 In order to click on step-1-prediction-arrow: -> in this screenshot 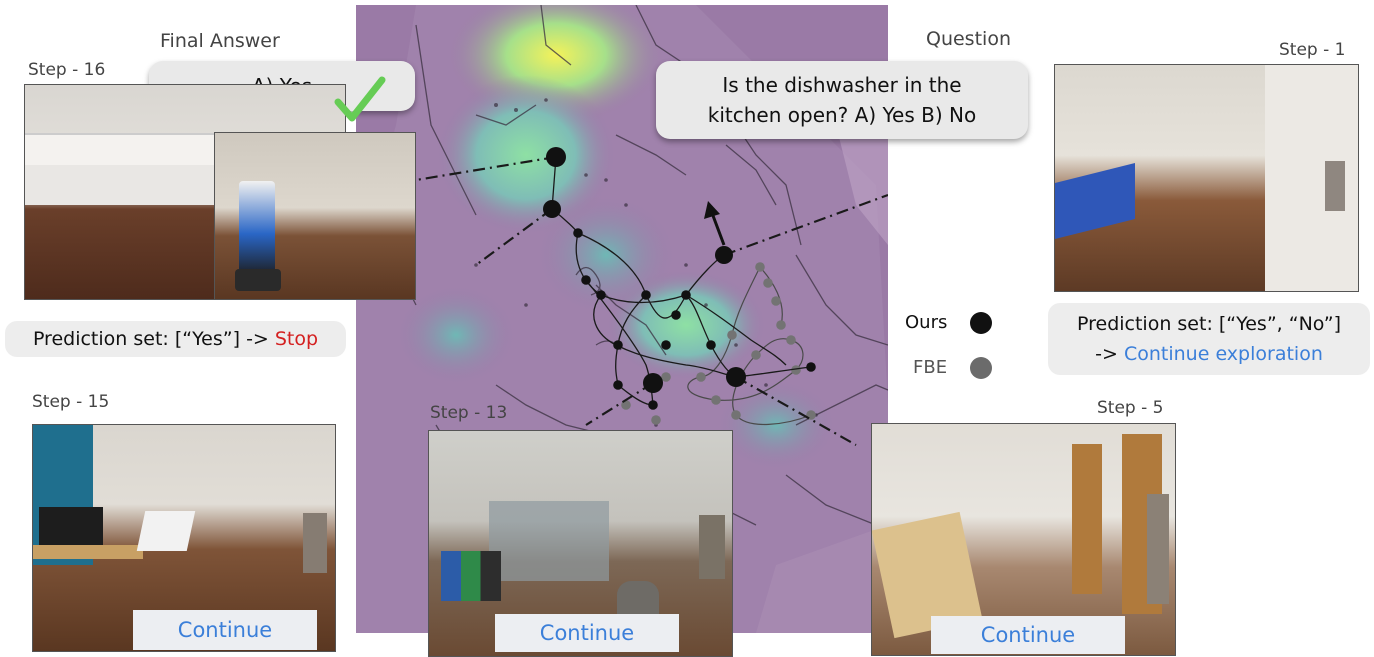, I will do `click(1109, 354)`.